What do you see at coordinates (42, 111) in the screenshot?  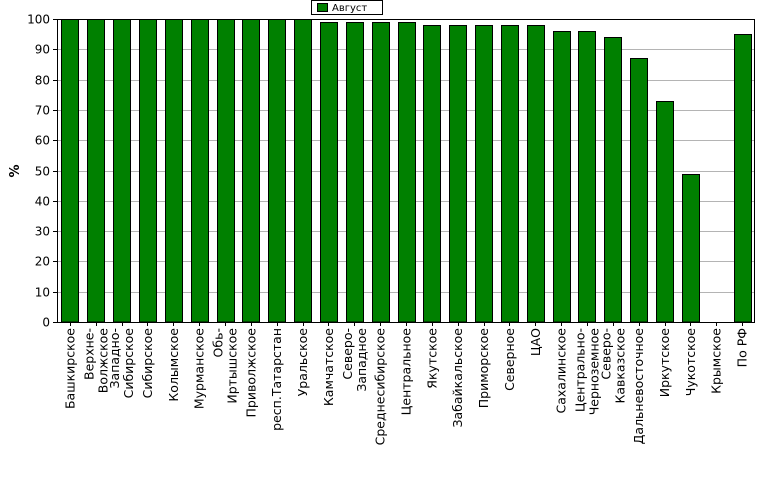 I see `y-tick-label: 70` at bounding box center [42, 111].